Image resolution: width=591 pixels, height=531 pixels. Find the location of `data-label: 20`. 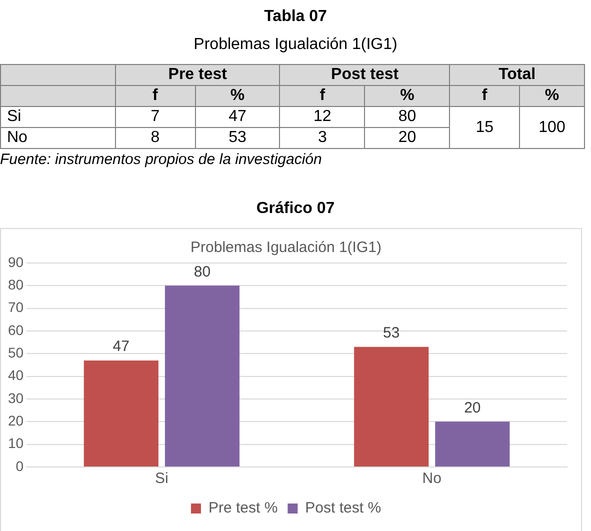

data-label: 20 is located at coordinates (472, 407).